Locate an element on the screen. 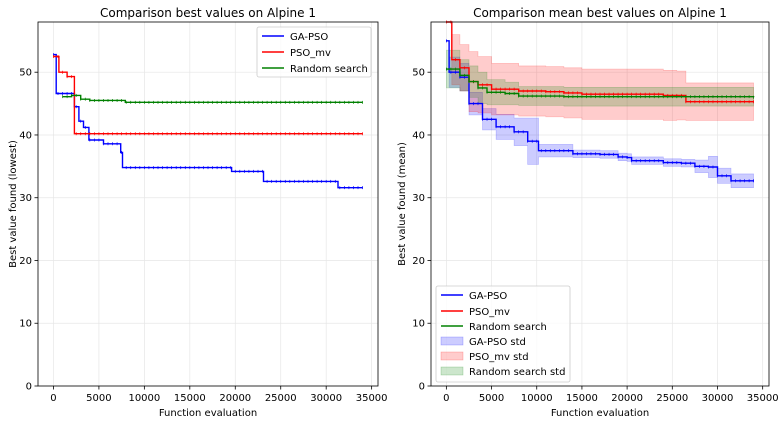 The height and width of the screenshot is (428, 783). right-y-tick-label: 20 is located at coordinates (418, 261).